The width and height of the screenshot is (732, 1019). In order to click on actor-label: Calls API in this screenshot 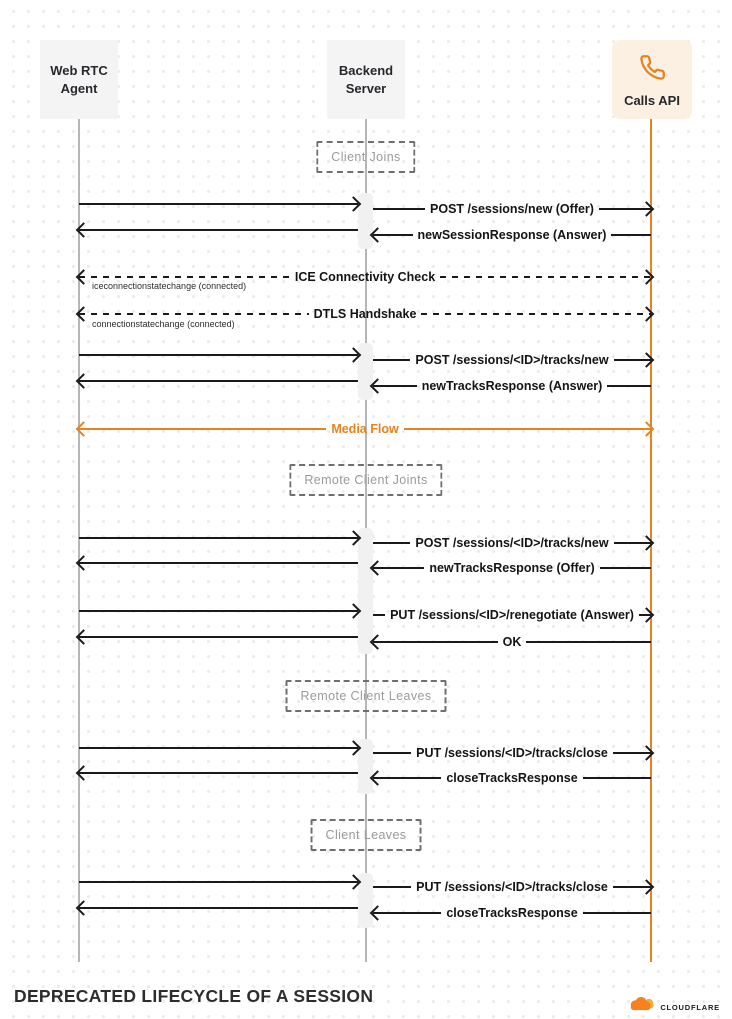, I will do `click(652, 101)`.